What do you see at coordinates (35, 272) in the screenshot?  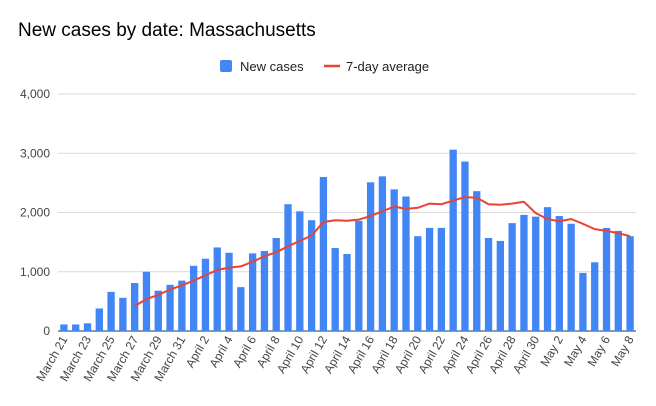 I see `y-tick-label: 1,000` at bounding box center [35, 272].